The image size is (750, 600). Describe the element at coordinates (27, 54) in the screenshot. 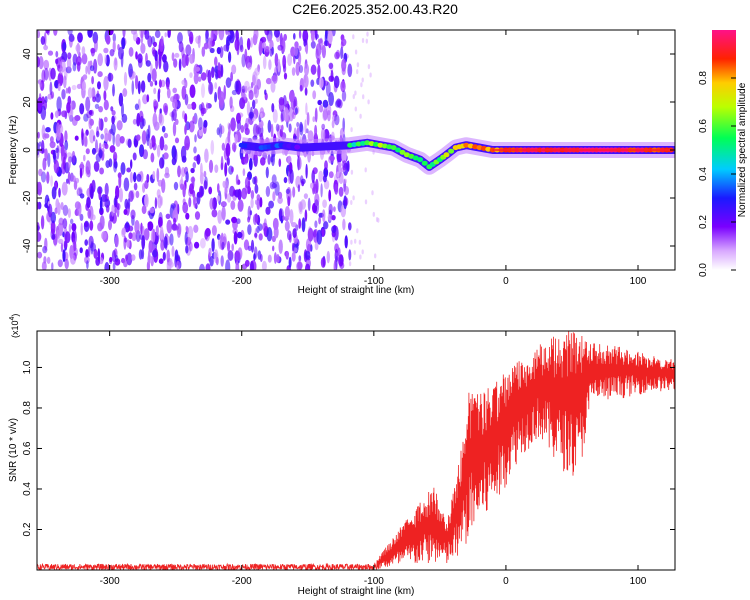

I see `y-tick-label: 40` at that location.